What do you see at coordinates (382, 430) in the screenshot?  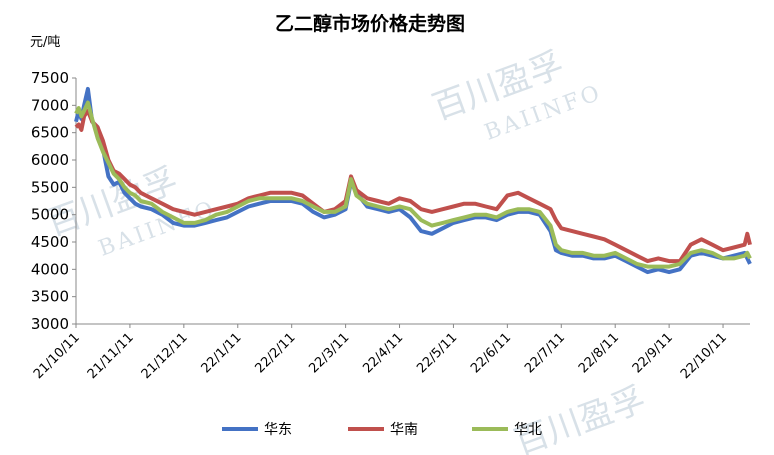 I see `legend: 华东 华南 华北` at bounding box center [382, 430].